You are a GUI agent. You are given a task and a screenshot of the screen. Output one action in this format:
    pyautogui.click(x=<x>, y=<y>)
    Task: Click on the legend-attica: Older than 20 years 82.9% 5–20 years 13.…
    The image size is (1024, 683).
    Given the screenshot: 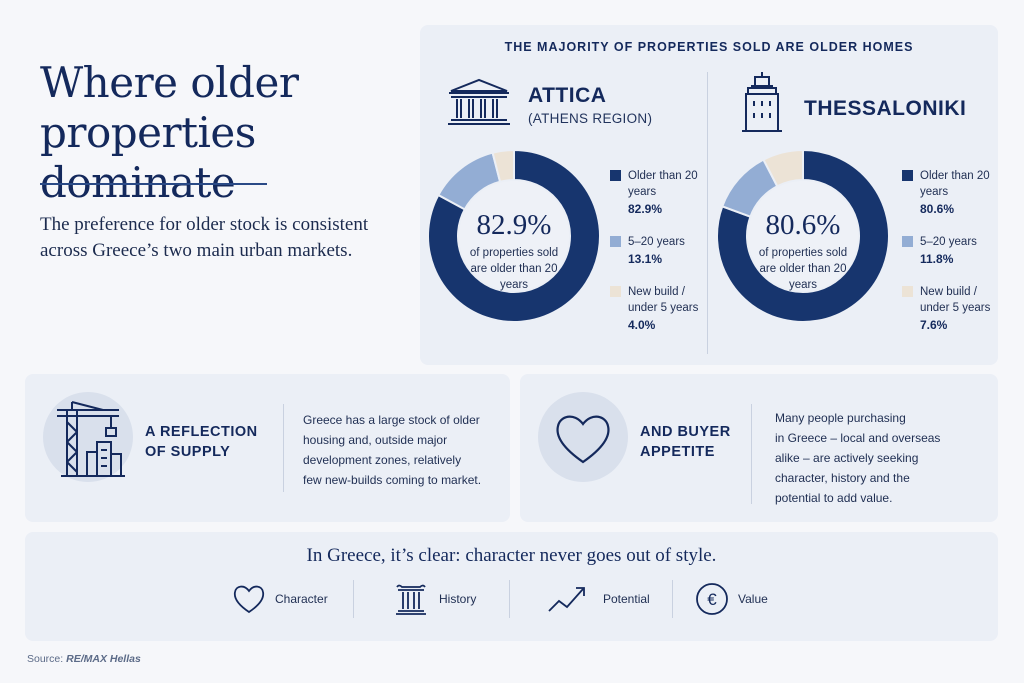 What is the action you would take?
    pyautogui.click(x=658, y=259)
    